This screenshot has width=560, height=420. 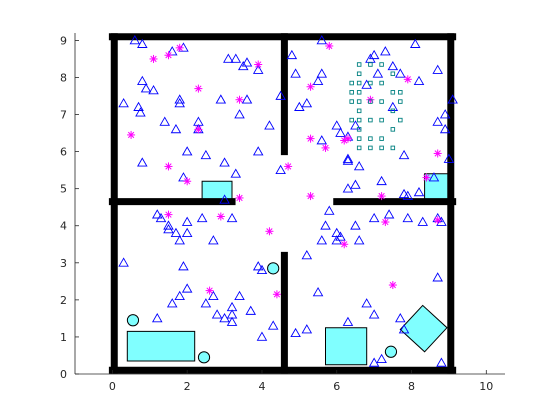 What do you see at coordinates (63, 115) in the screenshot?
I see `y-tick-label: 7` at bounding box center [63, 115].